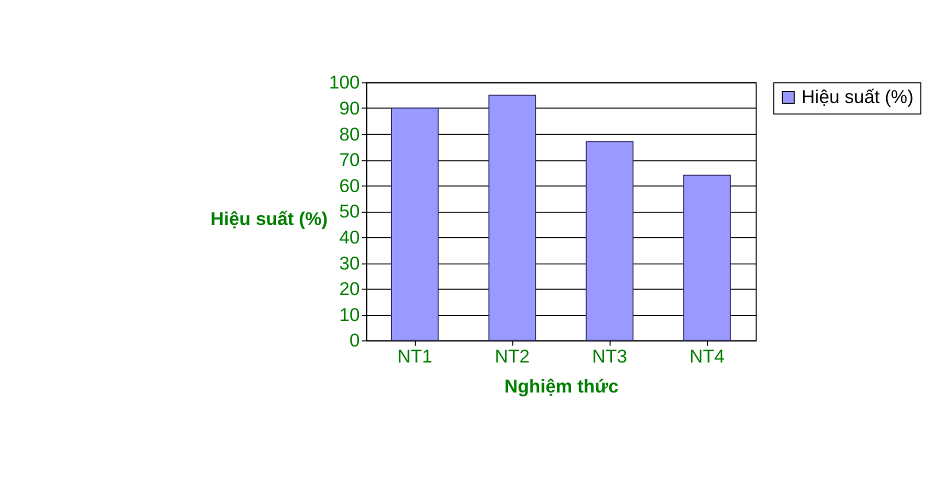 This screenshot has height=496, width=931. I want to click on x-tick-label: NT4, so click(707, 355).